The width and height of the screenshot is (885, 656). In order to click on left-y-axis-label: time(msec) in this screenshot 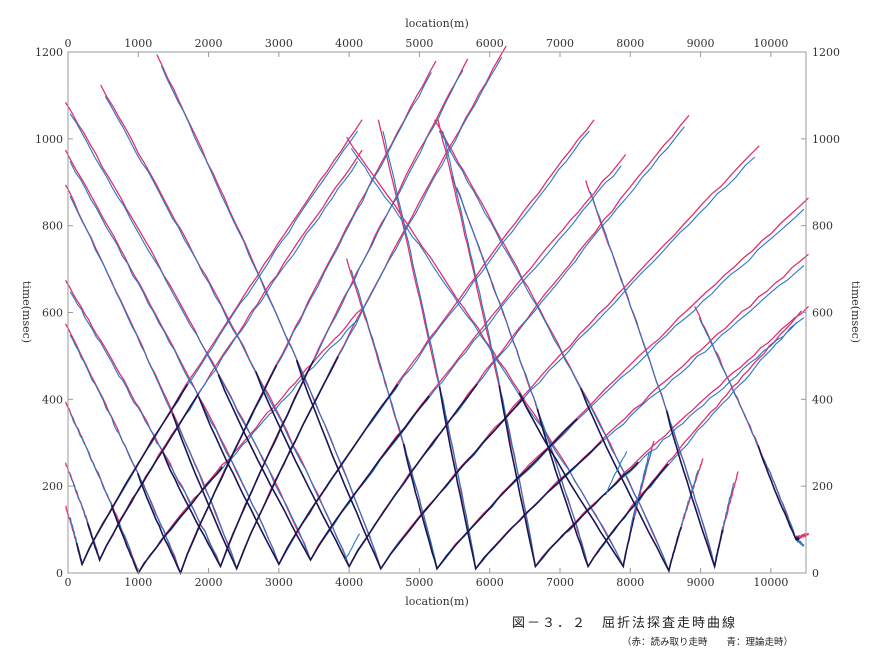, I will do `click(26, 312)`.